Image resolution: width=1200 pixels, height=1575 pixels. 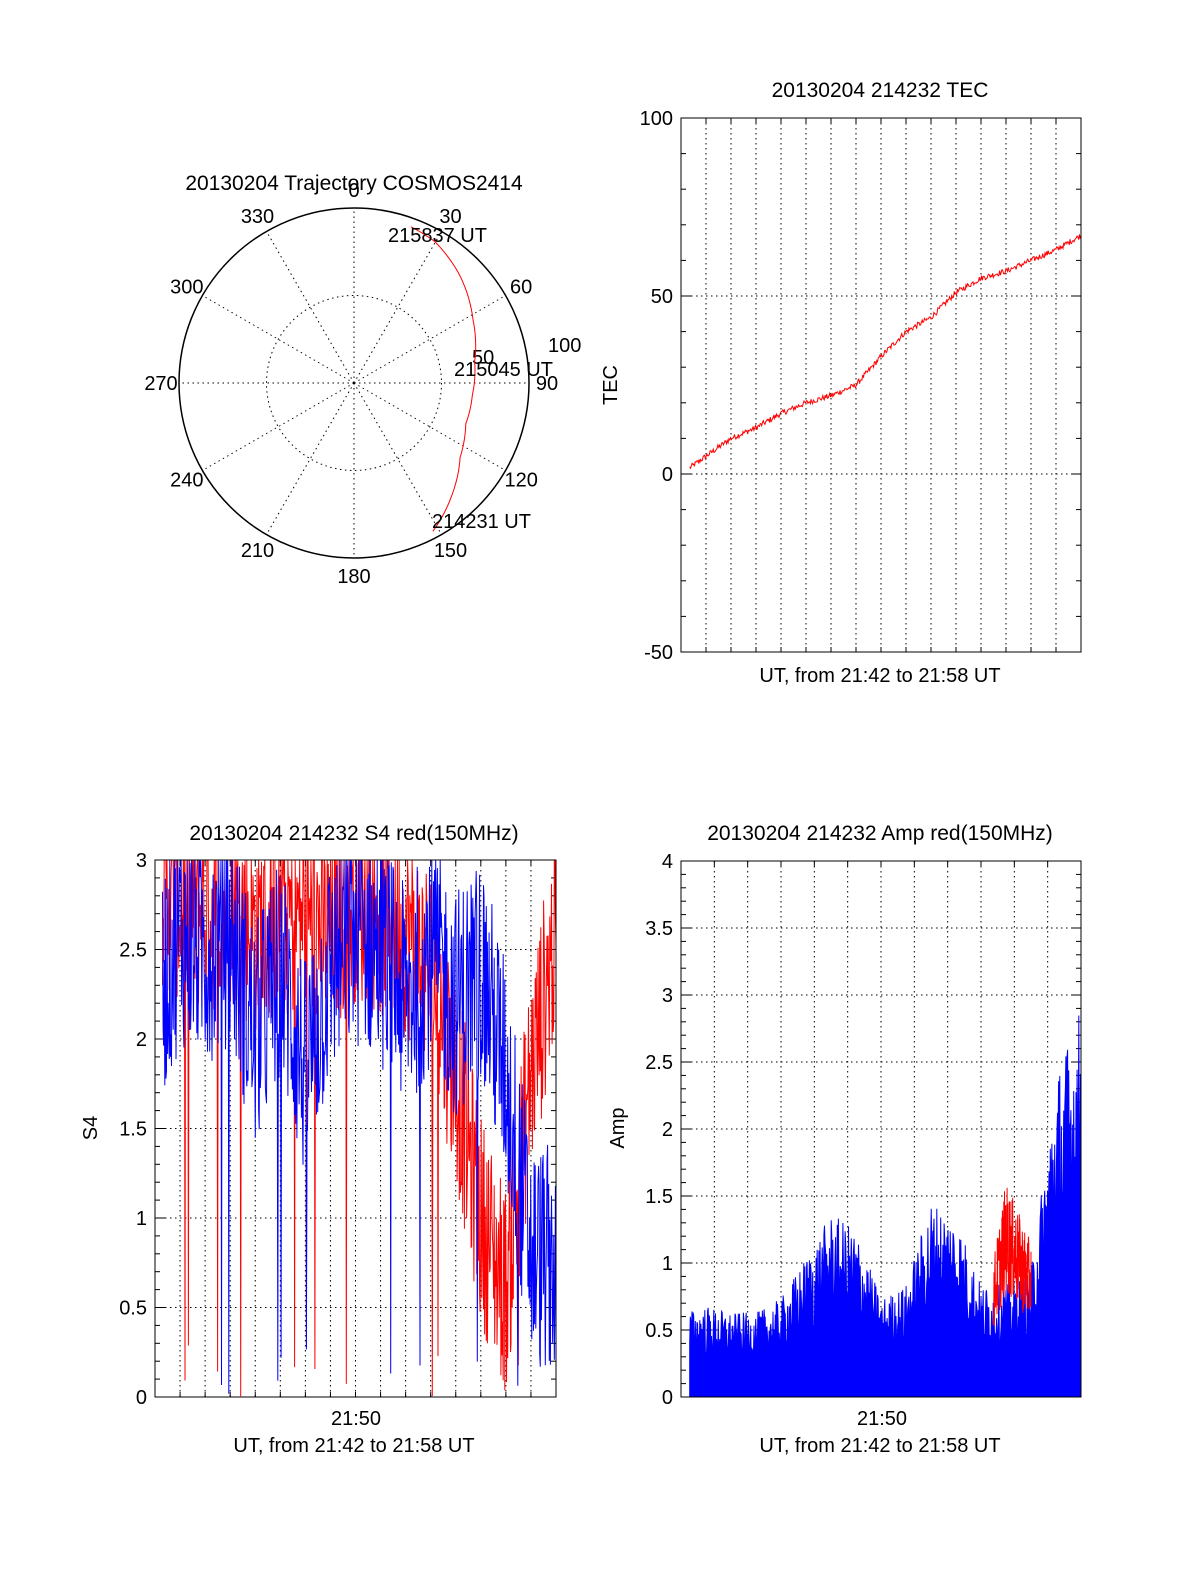 I want to click on polar-outer-circle, so click(x=354, y=383).